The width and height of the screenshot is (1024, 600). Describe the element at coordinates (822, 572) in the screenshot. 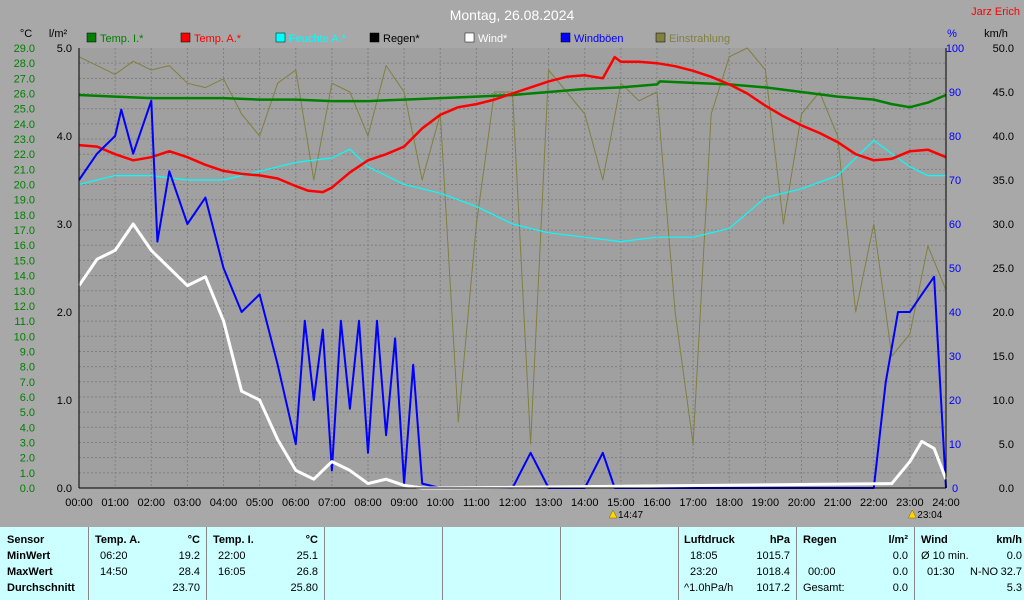

I see `rain-max-time: 00:00` at that location.